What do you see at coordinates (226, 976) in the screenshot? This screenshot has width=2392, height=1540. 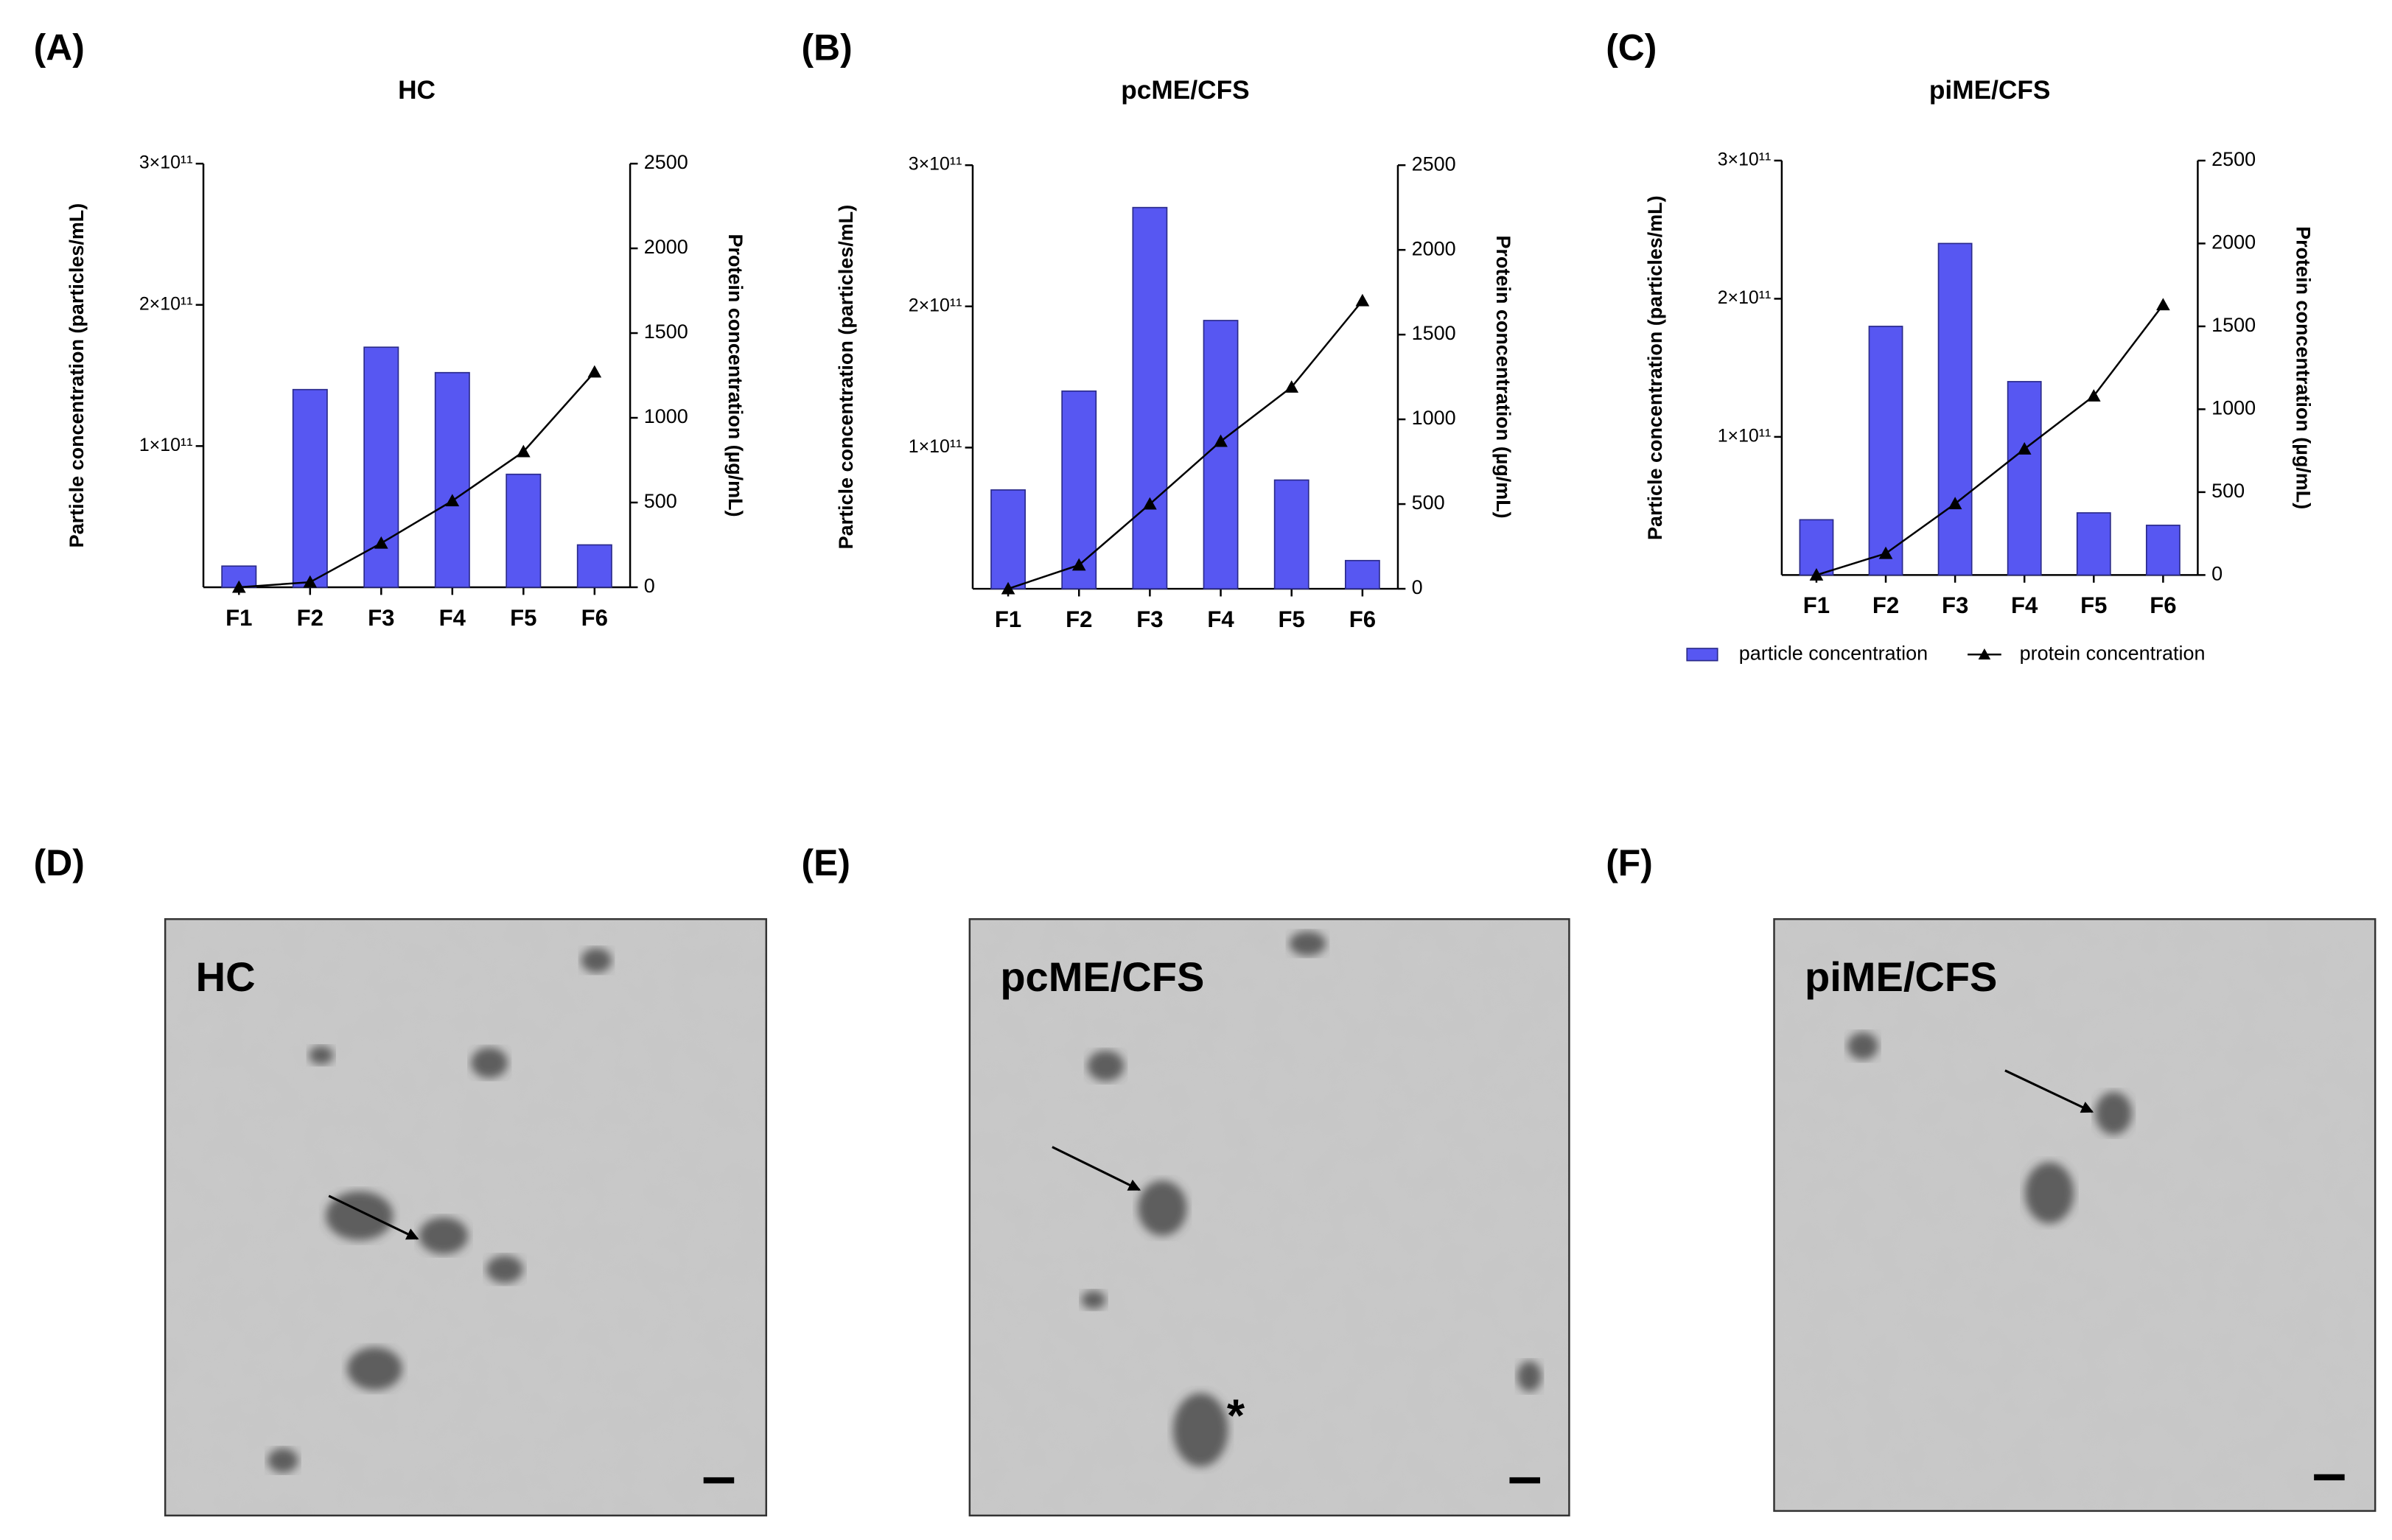 I see `micrograph-label: HC` at bounding box center [226, 976].